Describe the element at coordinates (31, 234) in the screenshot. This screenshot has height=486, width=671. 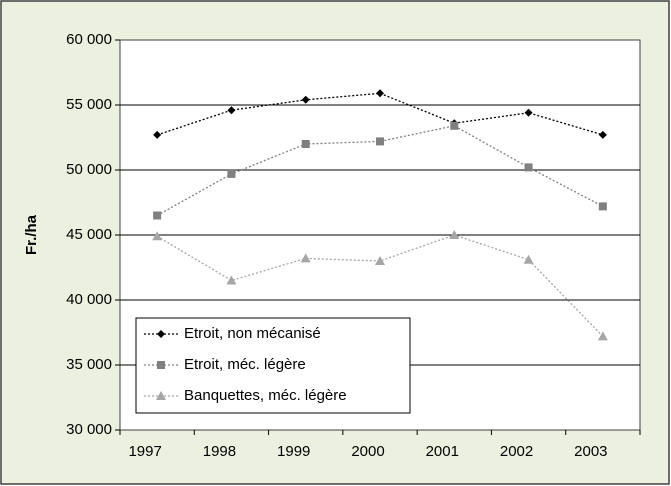
I see `y-axis-label: Fr./ha` at that location.